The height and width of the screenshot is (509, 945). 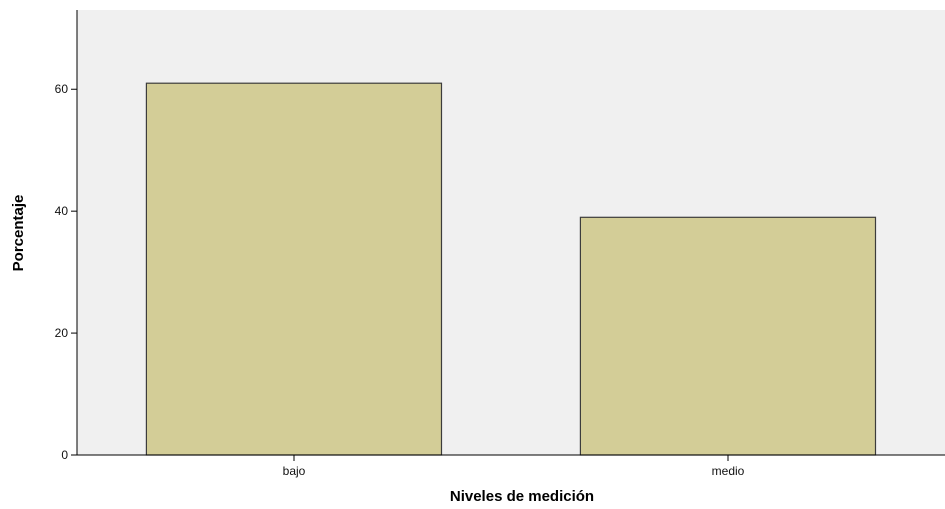 What do you see at coordinates (728, 336) in the screenshot?
I see `bar-medio` at bounding box center [728, 336].